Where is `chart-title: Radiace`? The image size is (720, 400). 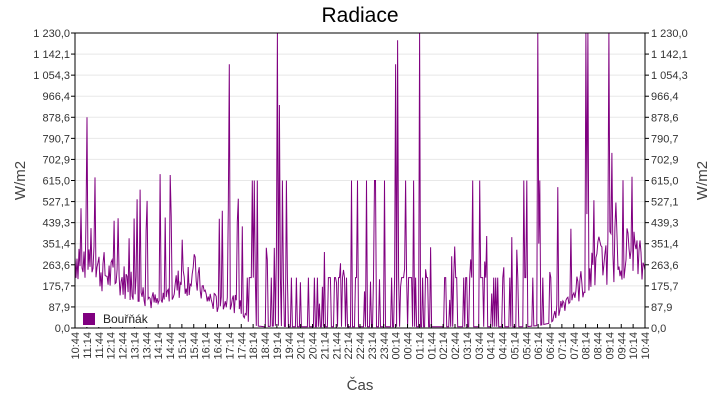
chart-title: Radiace is located at coordinates (360, 15).